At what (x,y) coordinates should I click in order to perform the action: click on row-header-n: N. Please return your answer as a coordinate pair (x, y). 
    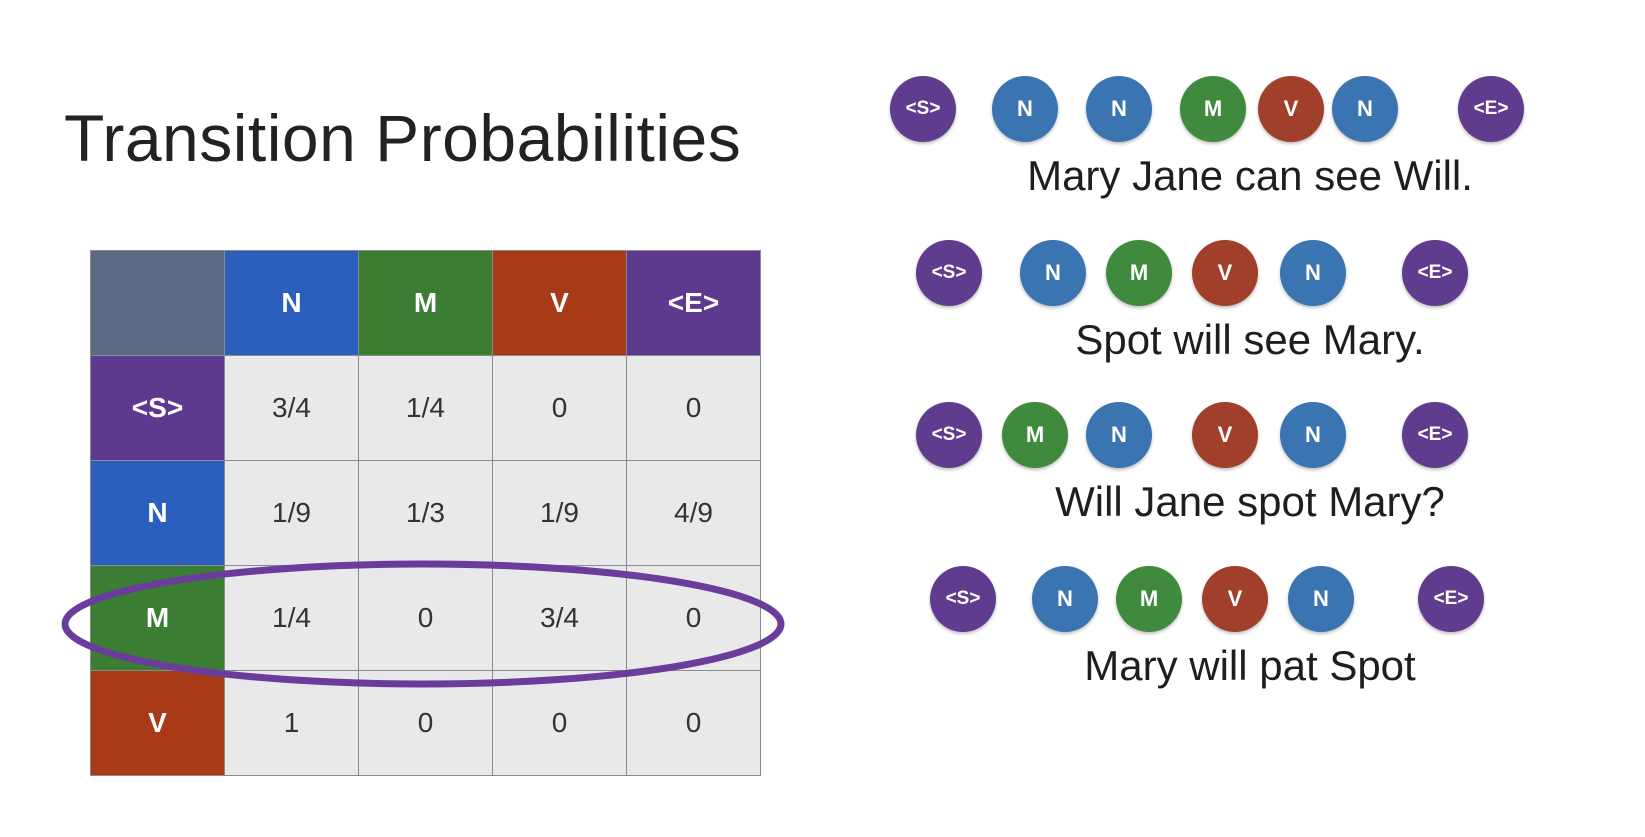
    Looking at the image, I should click on (158, 513).